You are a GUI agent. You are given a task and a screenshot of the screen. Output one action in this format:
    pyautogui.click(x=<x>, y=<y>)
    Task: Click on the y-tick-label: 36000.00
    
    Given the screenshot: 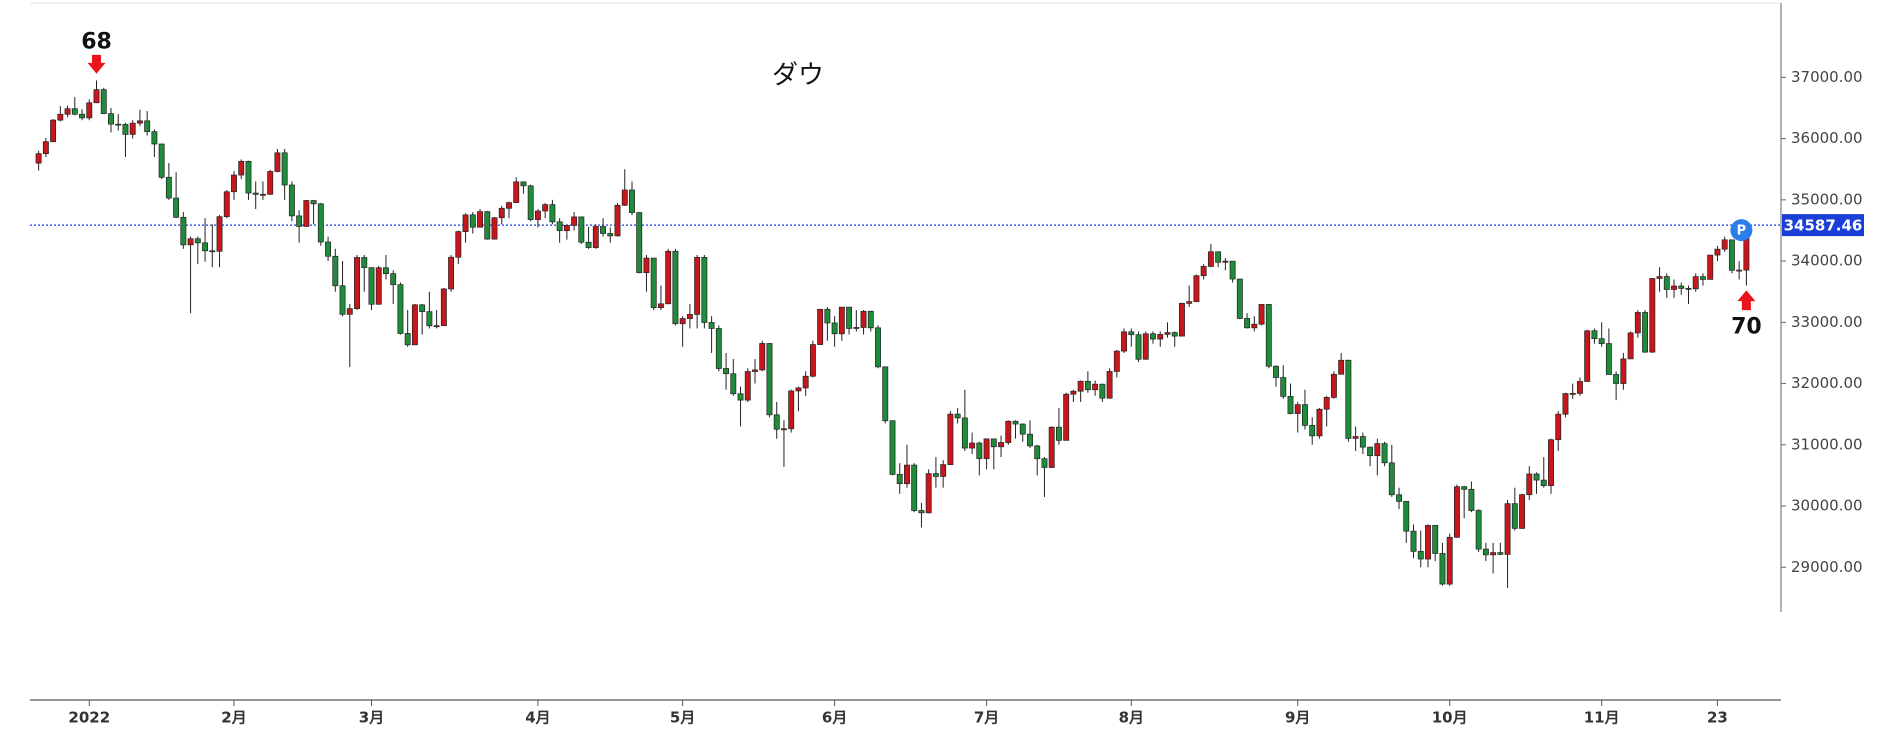 What is the action you would take?
    pyautogui.click(x=1827, y=138)
    